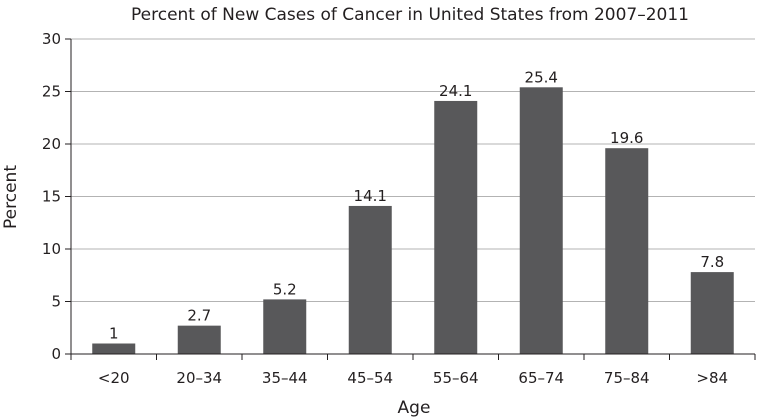  I want to click on data-label: 25.4, so click(541, 77).